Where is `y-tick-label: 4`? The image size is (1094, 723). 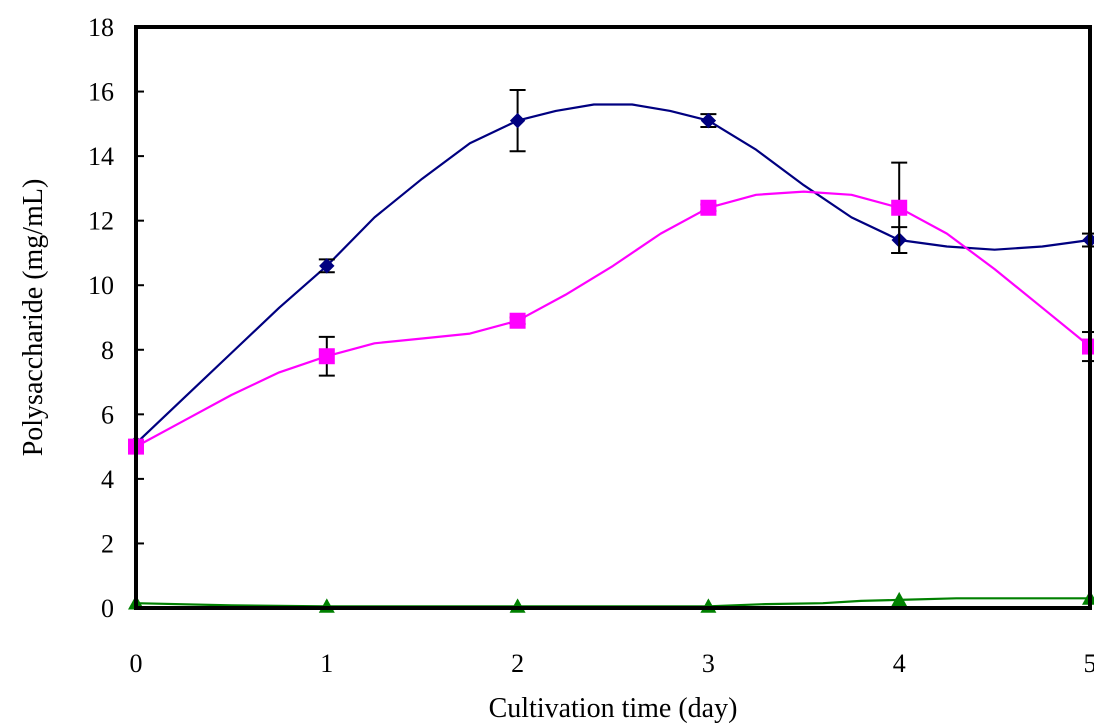 y-tick-label: 4 is located at coordinates (107, 479).